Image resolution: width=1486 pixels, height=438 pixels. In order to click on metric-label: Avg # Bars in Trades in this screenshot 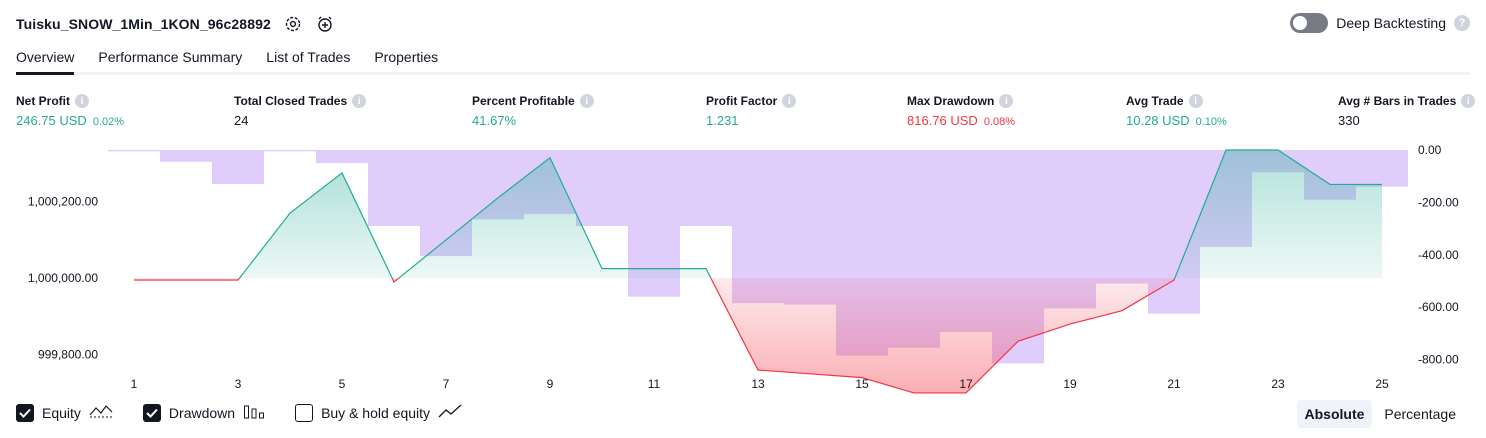, I will do `click(1397, 101)`.